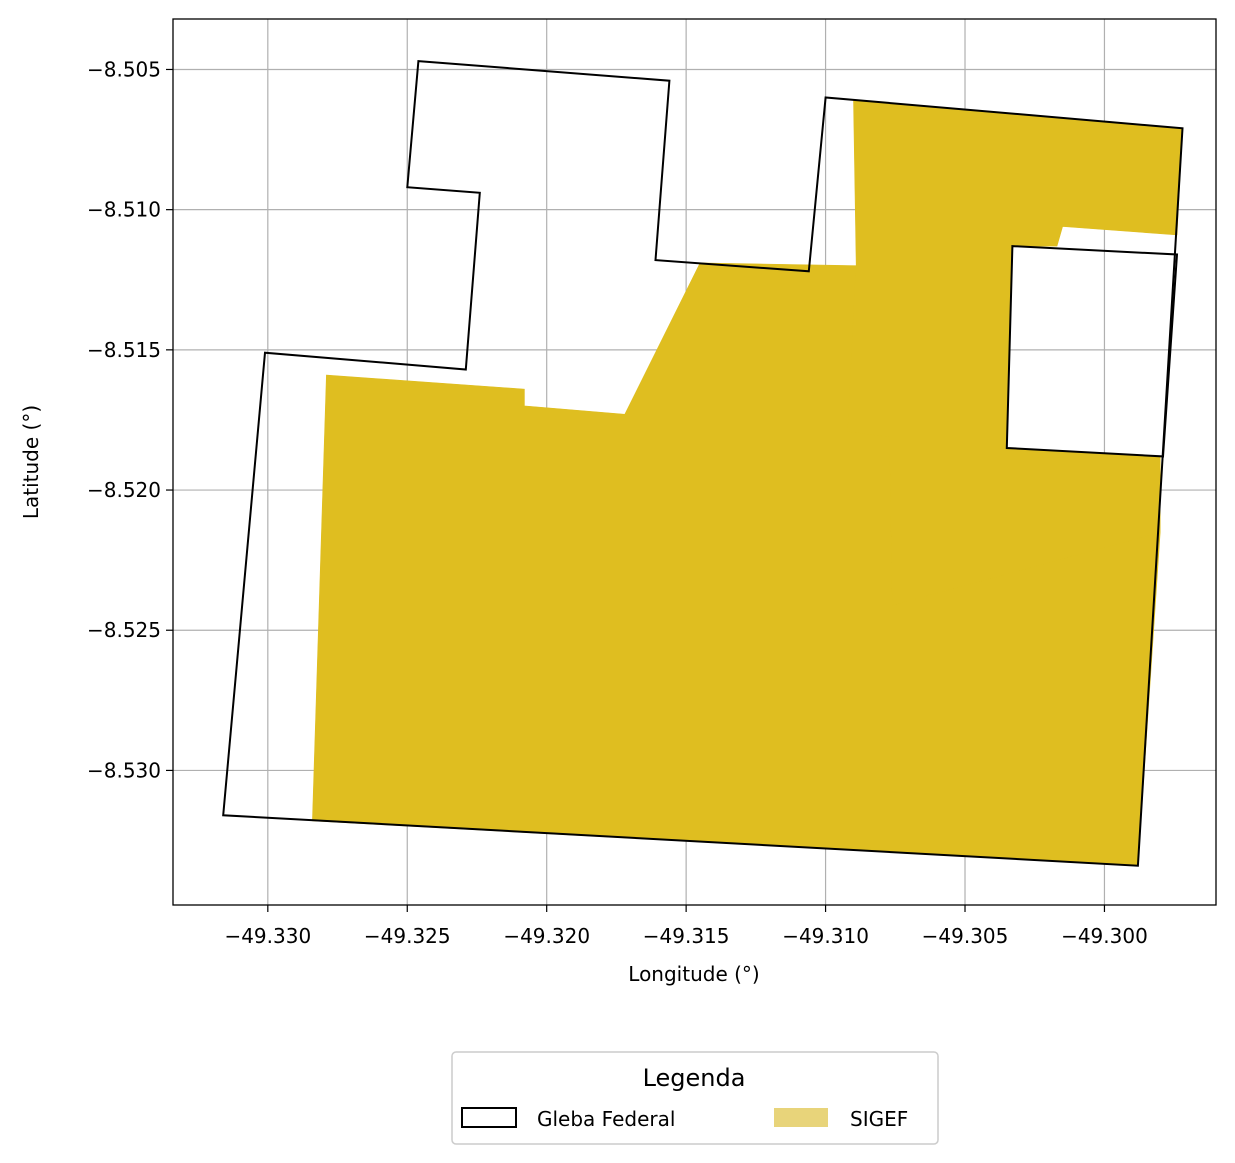  What do you see at coordinates (267, 936) in the screenshot?
I see `x-tick-label-0: −49.330` at bounding box center [267, 936].